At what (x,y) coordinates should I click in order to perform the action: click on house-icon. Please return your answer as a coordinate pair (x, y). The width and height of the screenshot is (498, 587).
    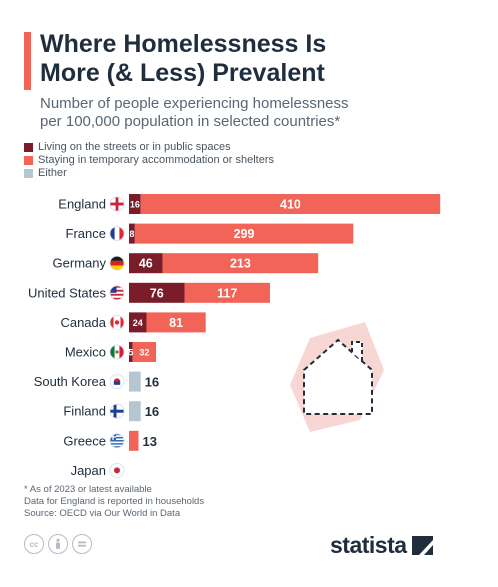
    Looking at the image, I should click on (338, 376).